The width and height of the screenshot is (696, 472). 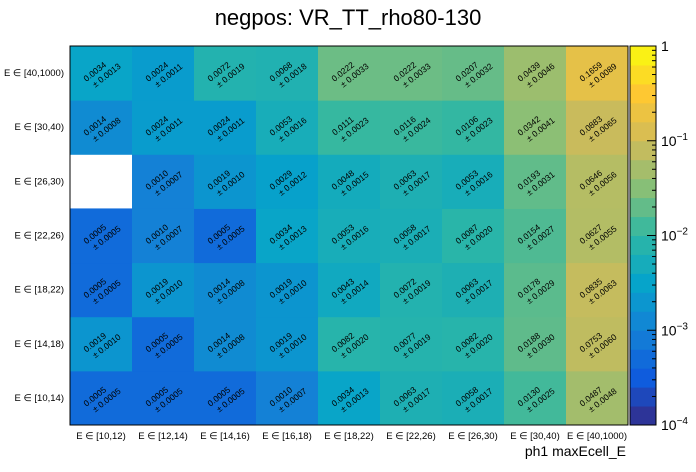 I want to click on x-tick-label: E ∈ [26,30), so click(x=472, y=436).